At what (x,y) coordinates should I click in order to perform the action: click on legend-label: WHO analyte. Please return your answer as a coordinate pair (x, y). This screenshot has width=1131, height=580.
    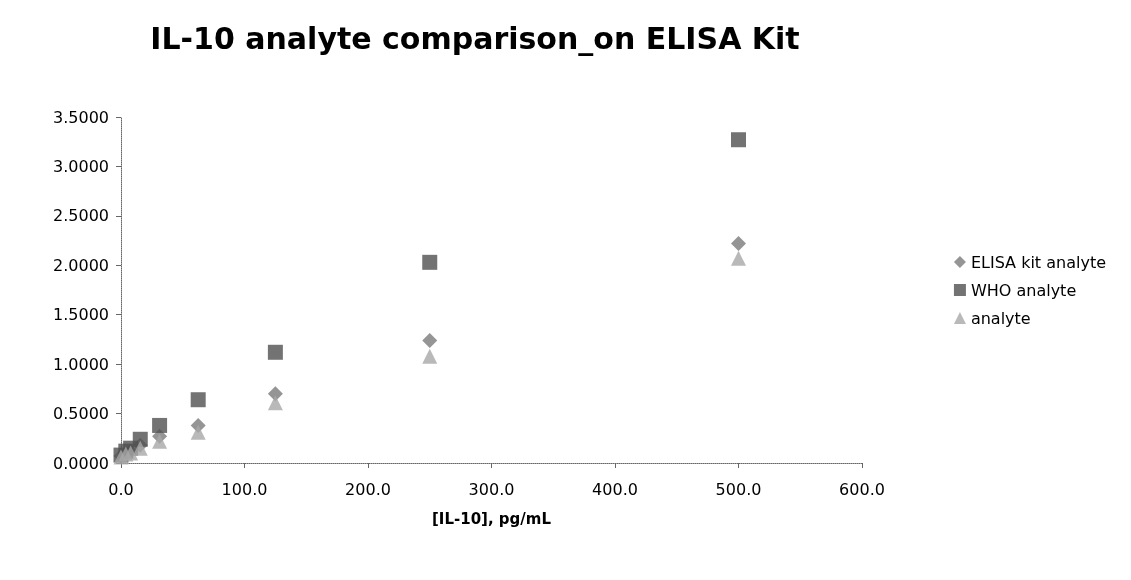
    Looking at the image, I should click on (1023, 290).